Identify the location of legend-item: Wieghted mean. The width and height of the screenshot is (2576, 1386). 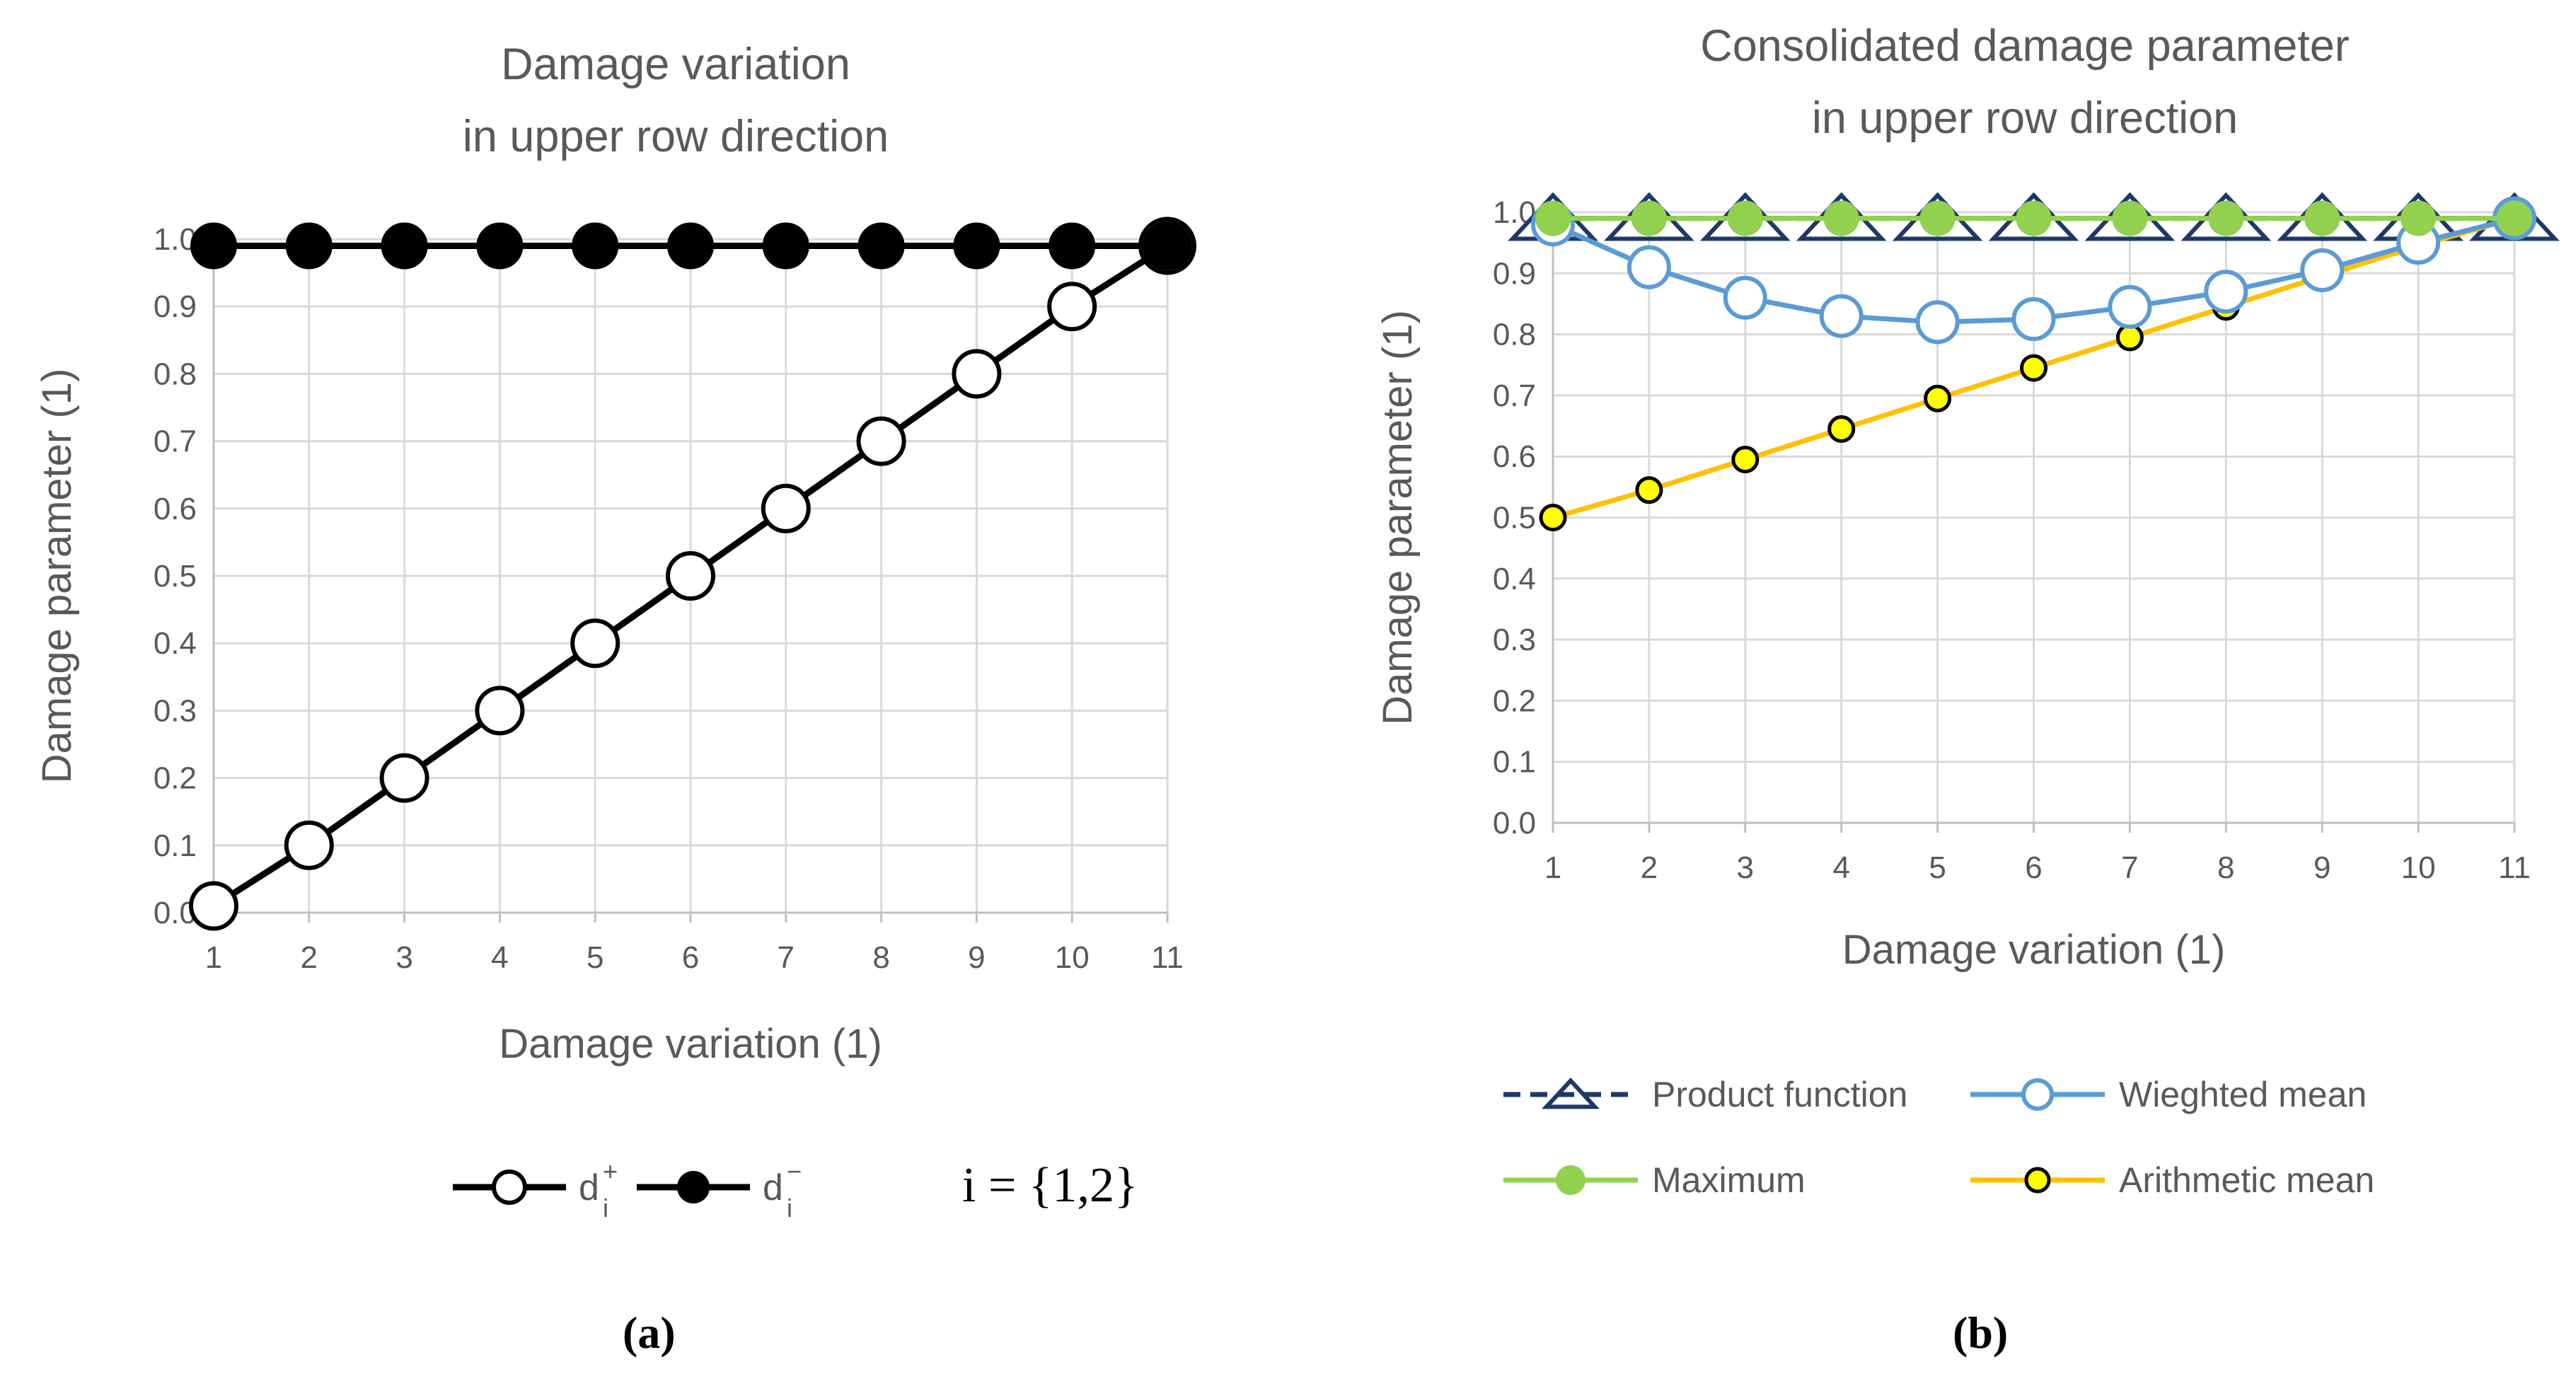
(2168, 1094).